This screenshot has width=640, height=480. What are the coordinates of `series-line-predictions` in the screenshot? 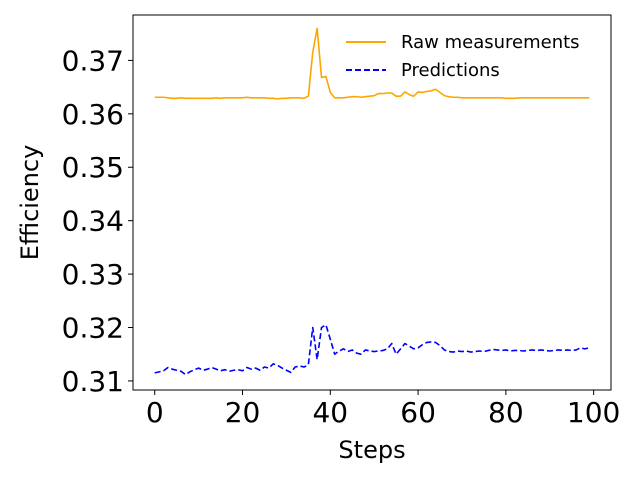 It's located at (372, 350).